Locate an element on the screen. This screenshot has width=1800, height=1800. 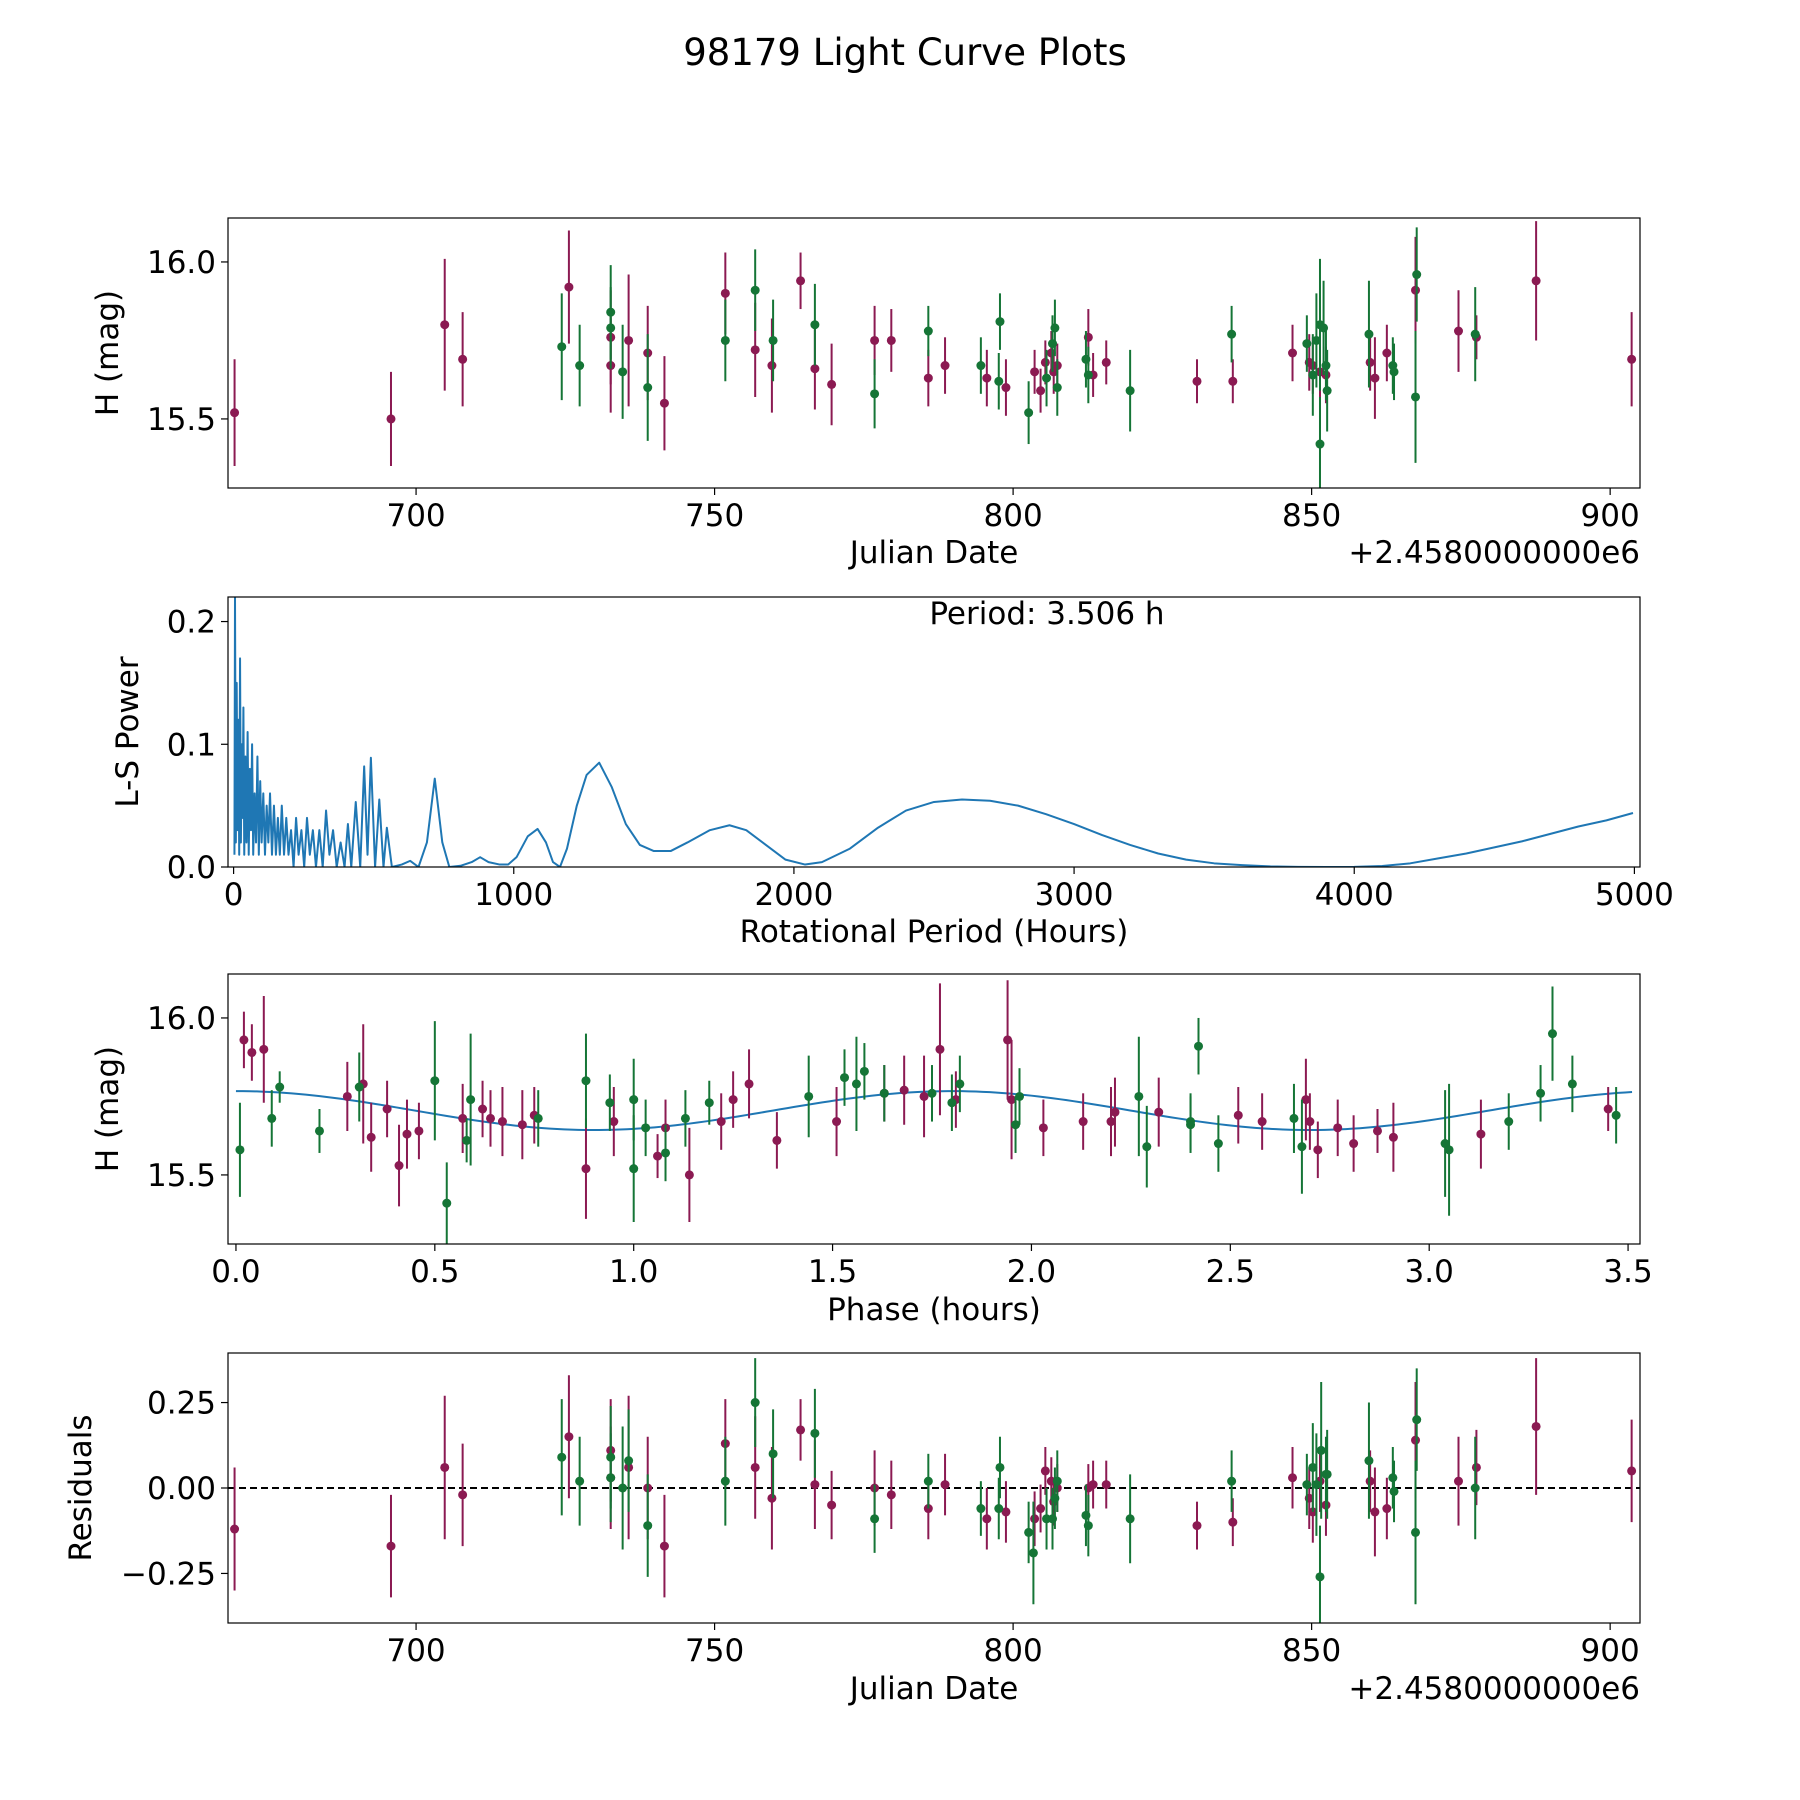
y-tick-label: 0.00 is located at coordinates (181, 1489).